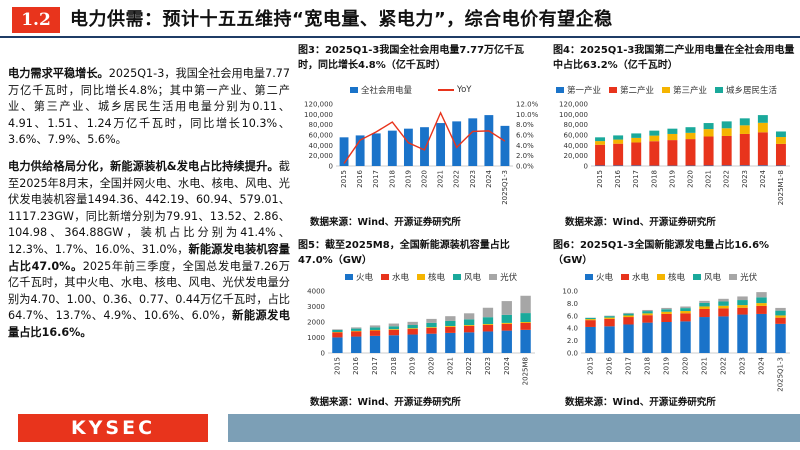 The width and height of the screenshot is (800, 450). What do you see at coordinates (514, 428) in the screenshot?
I see `footer-band` at bounding box center [514, 428].